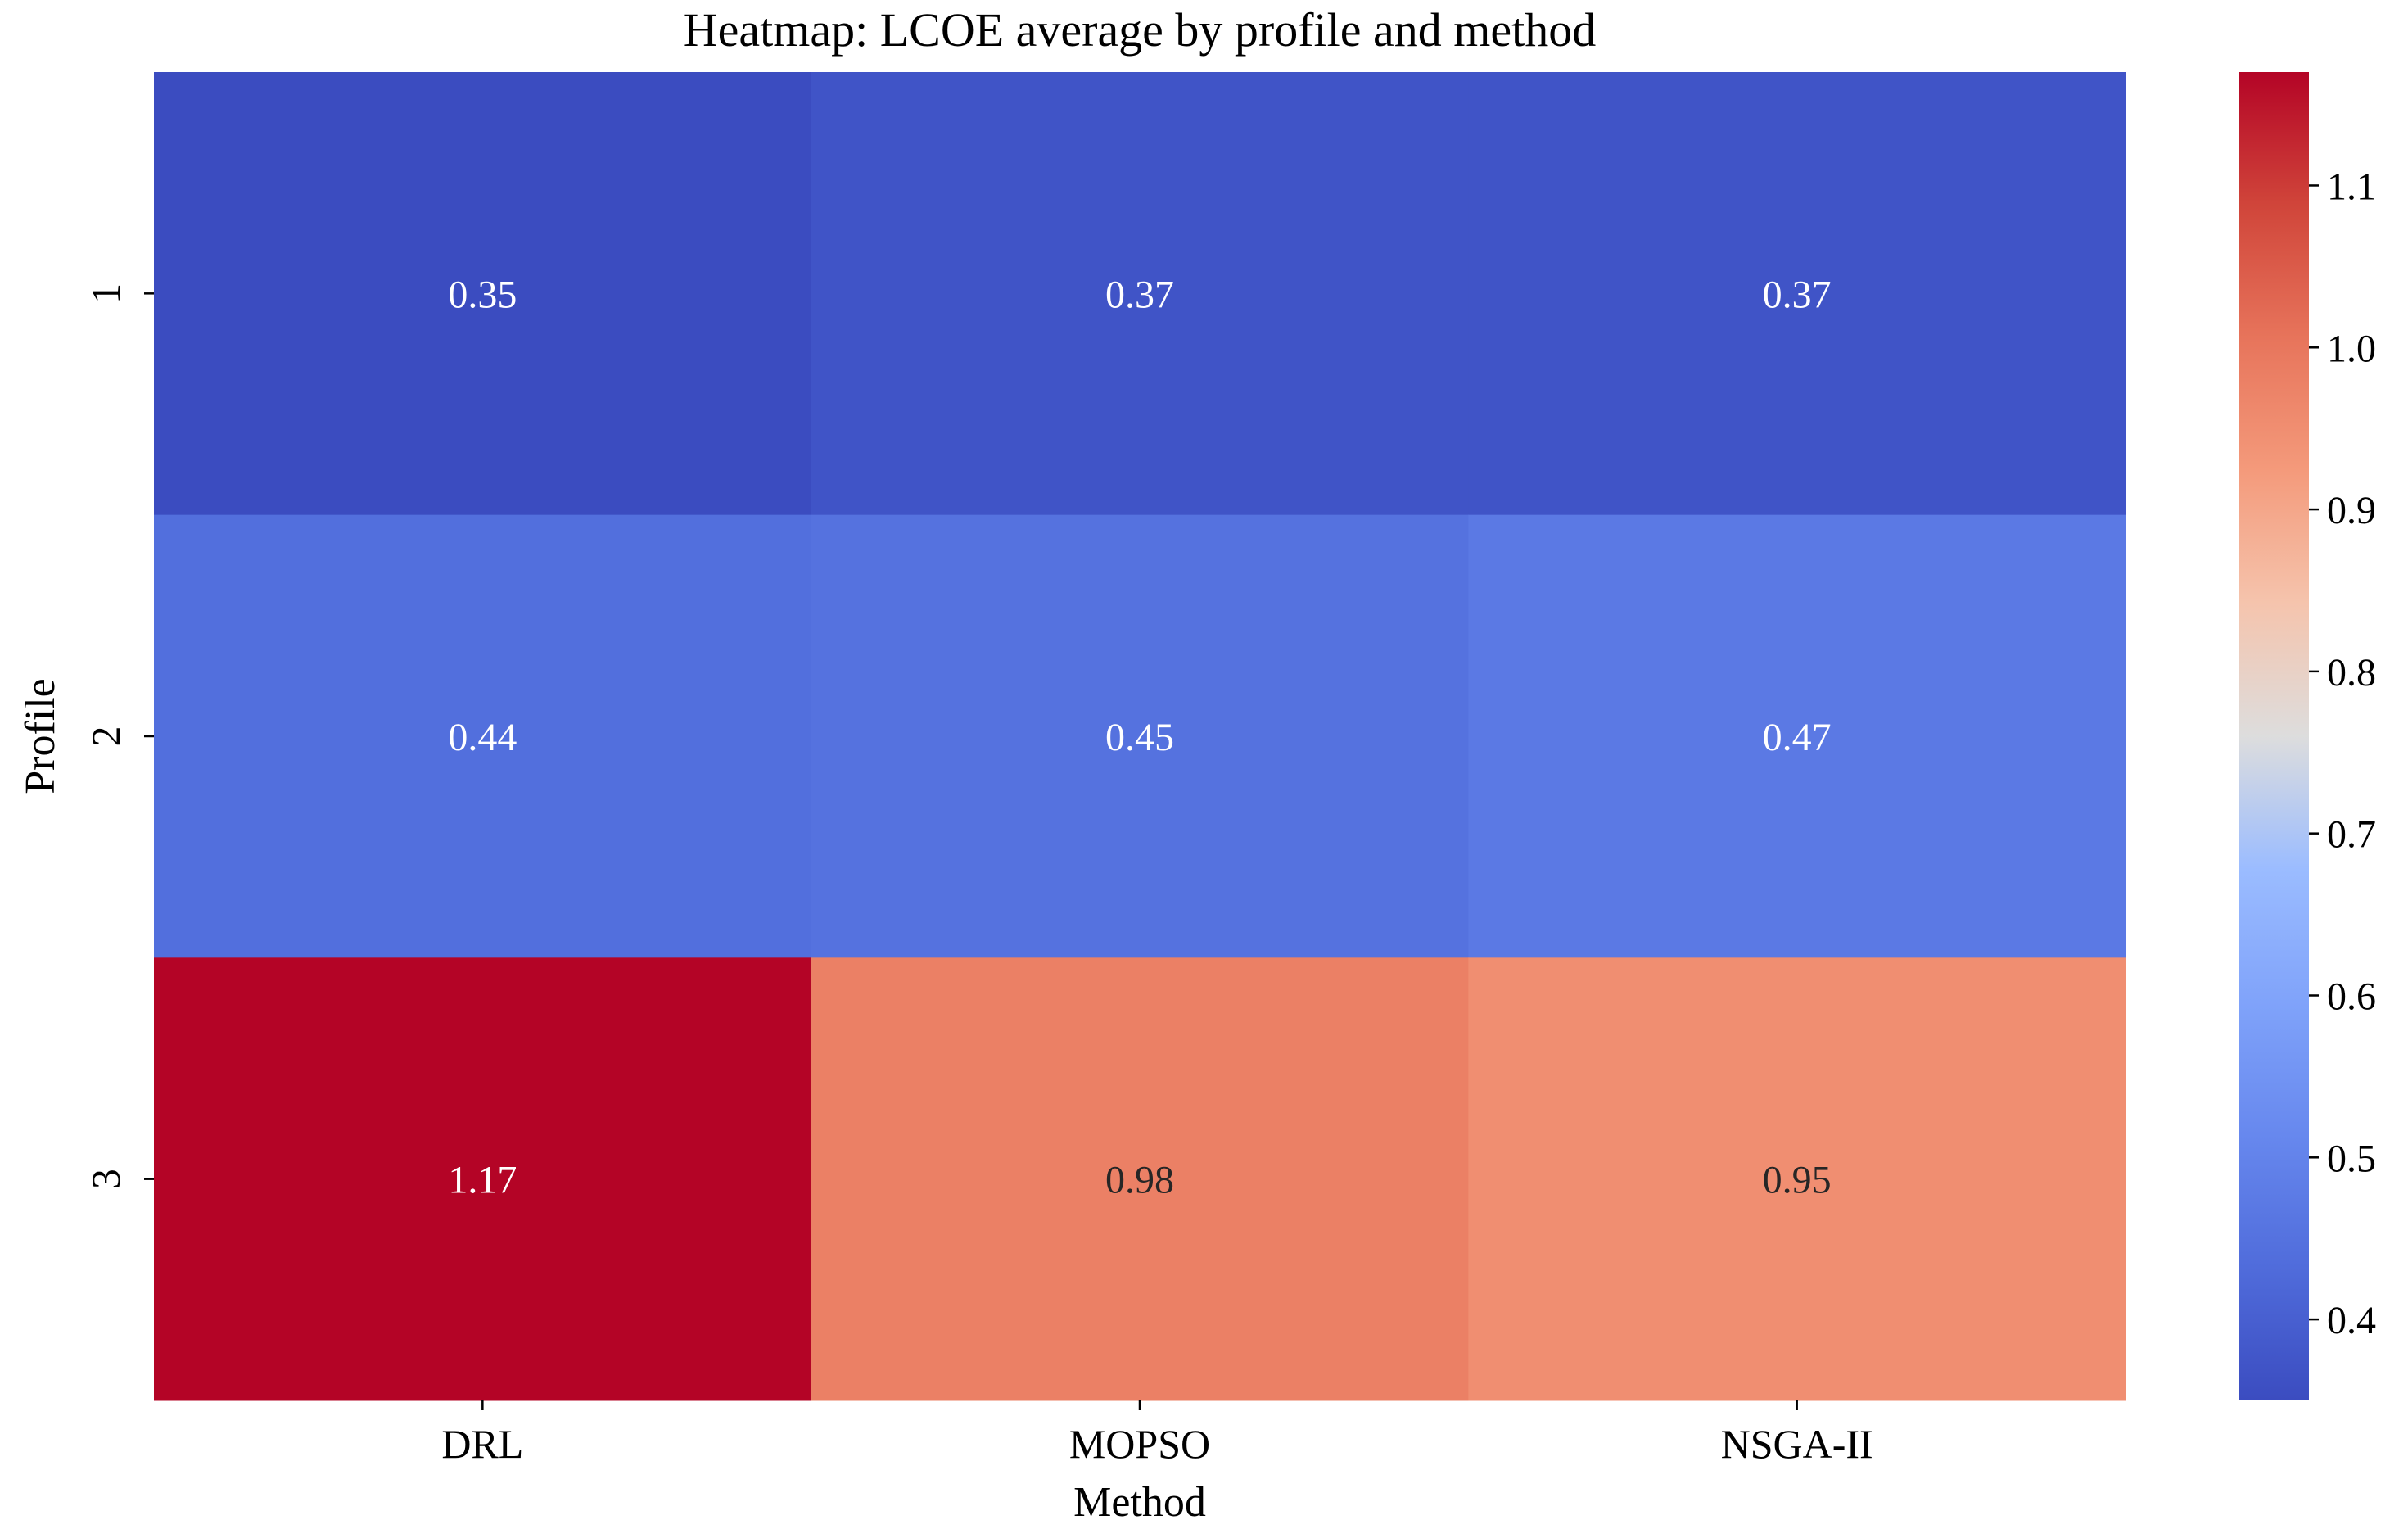 The width and height of the screenshot is (2408, 1529). Describe the element at coordinates (106, 294) in the screenshot. I see `y-tick-label: 1` at that location.